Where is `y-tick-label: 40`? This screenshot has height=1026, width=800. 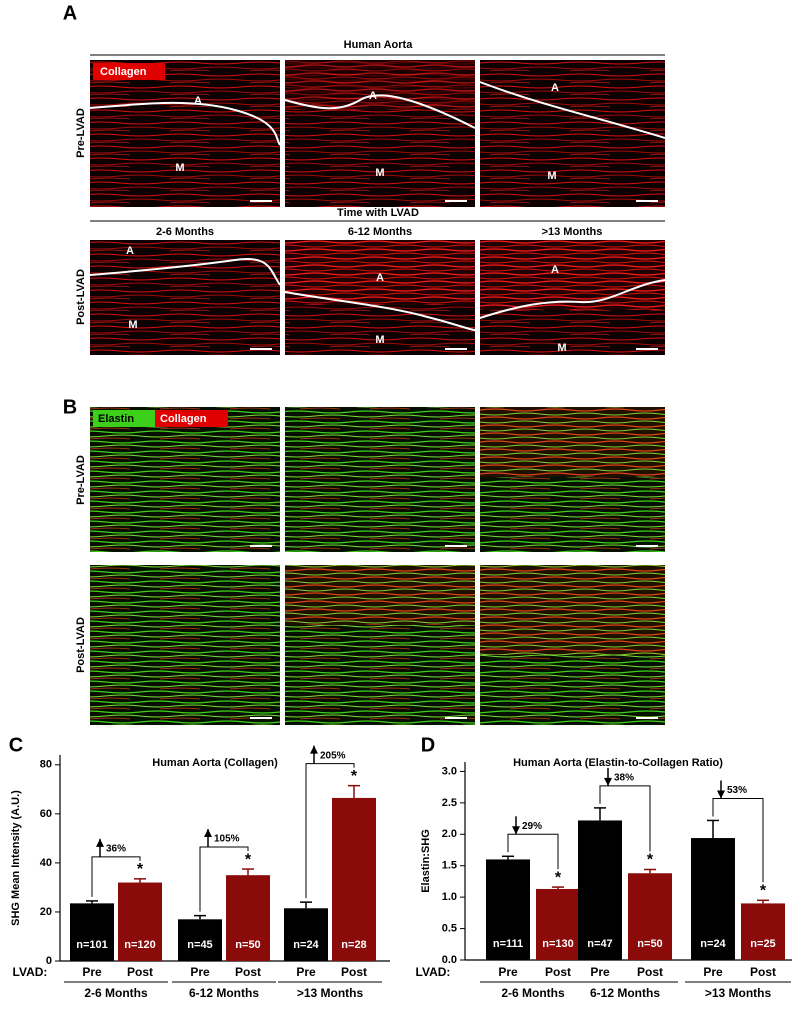 y-tick-label: 40 is located at coordinates (46, 863).